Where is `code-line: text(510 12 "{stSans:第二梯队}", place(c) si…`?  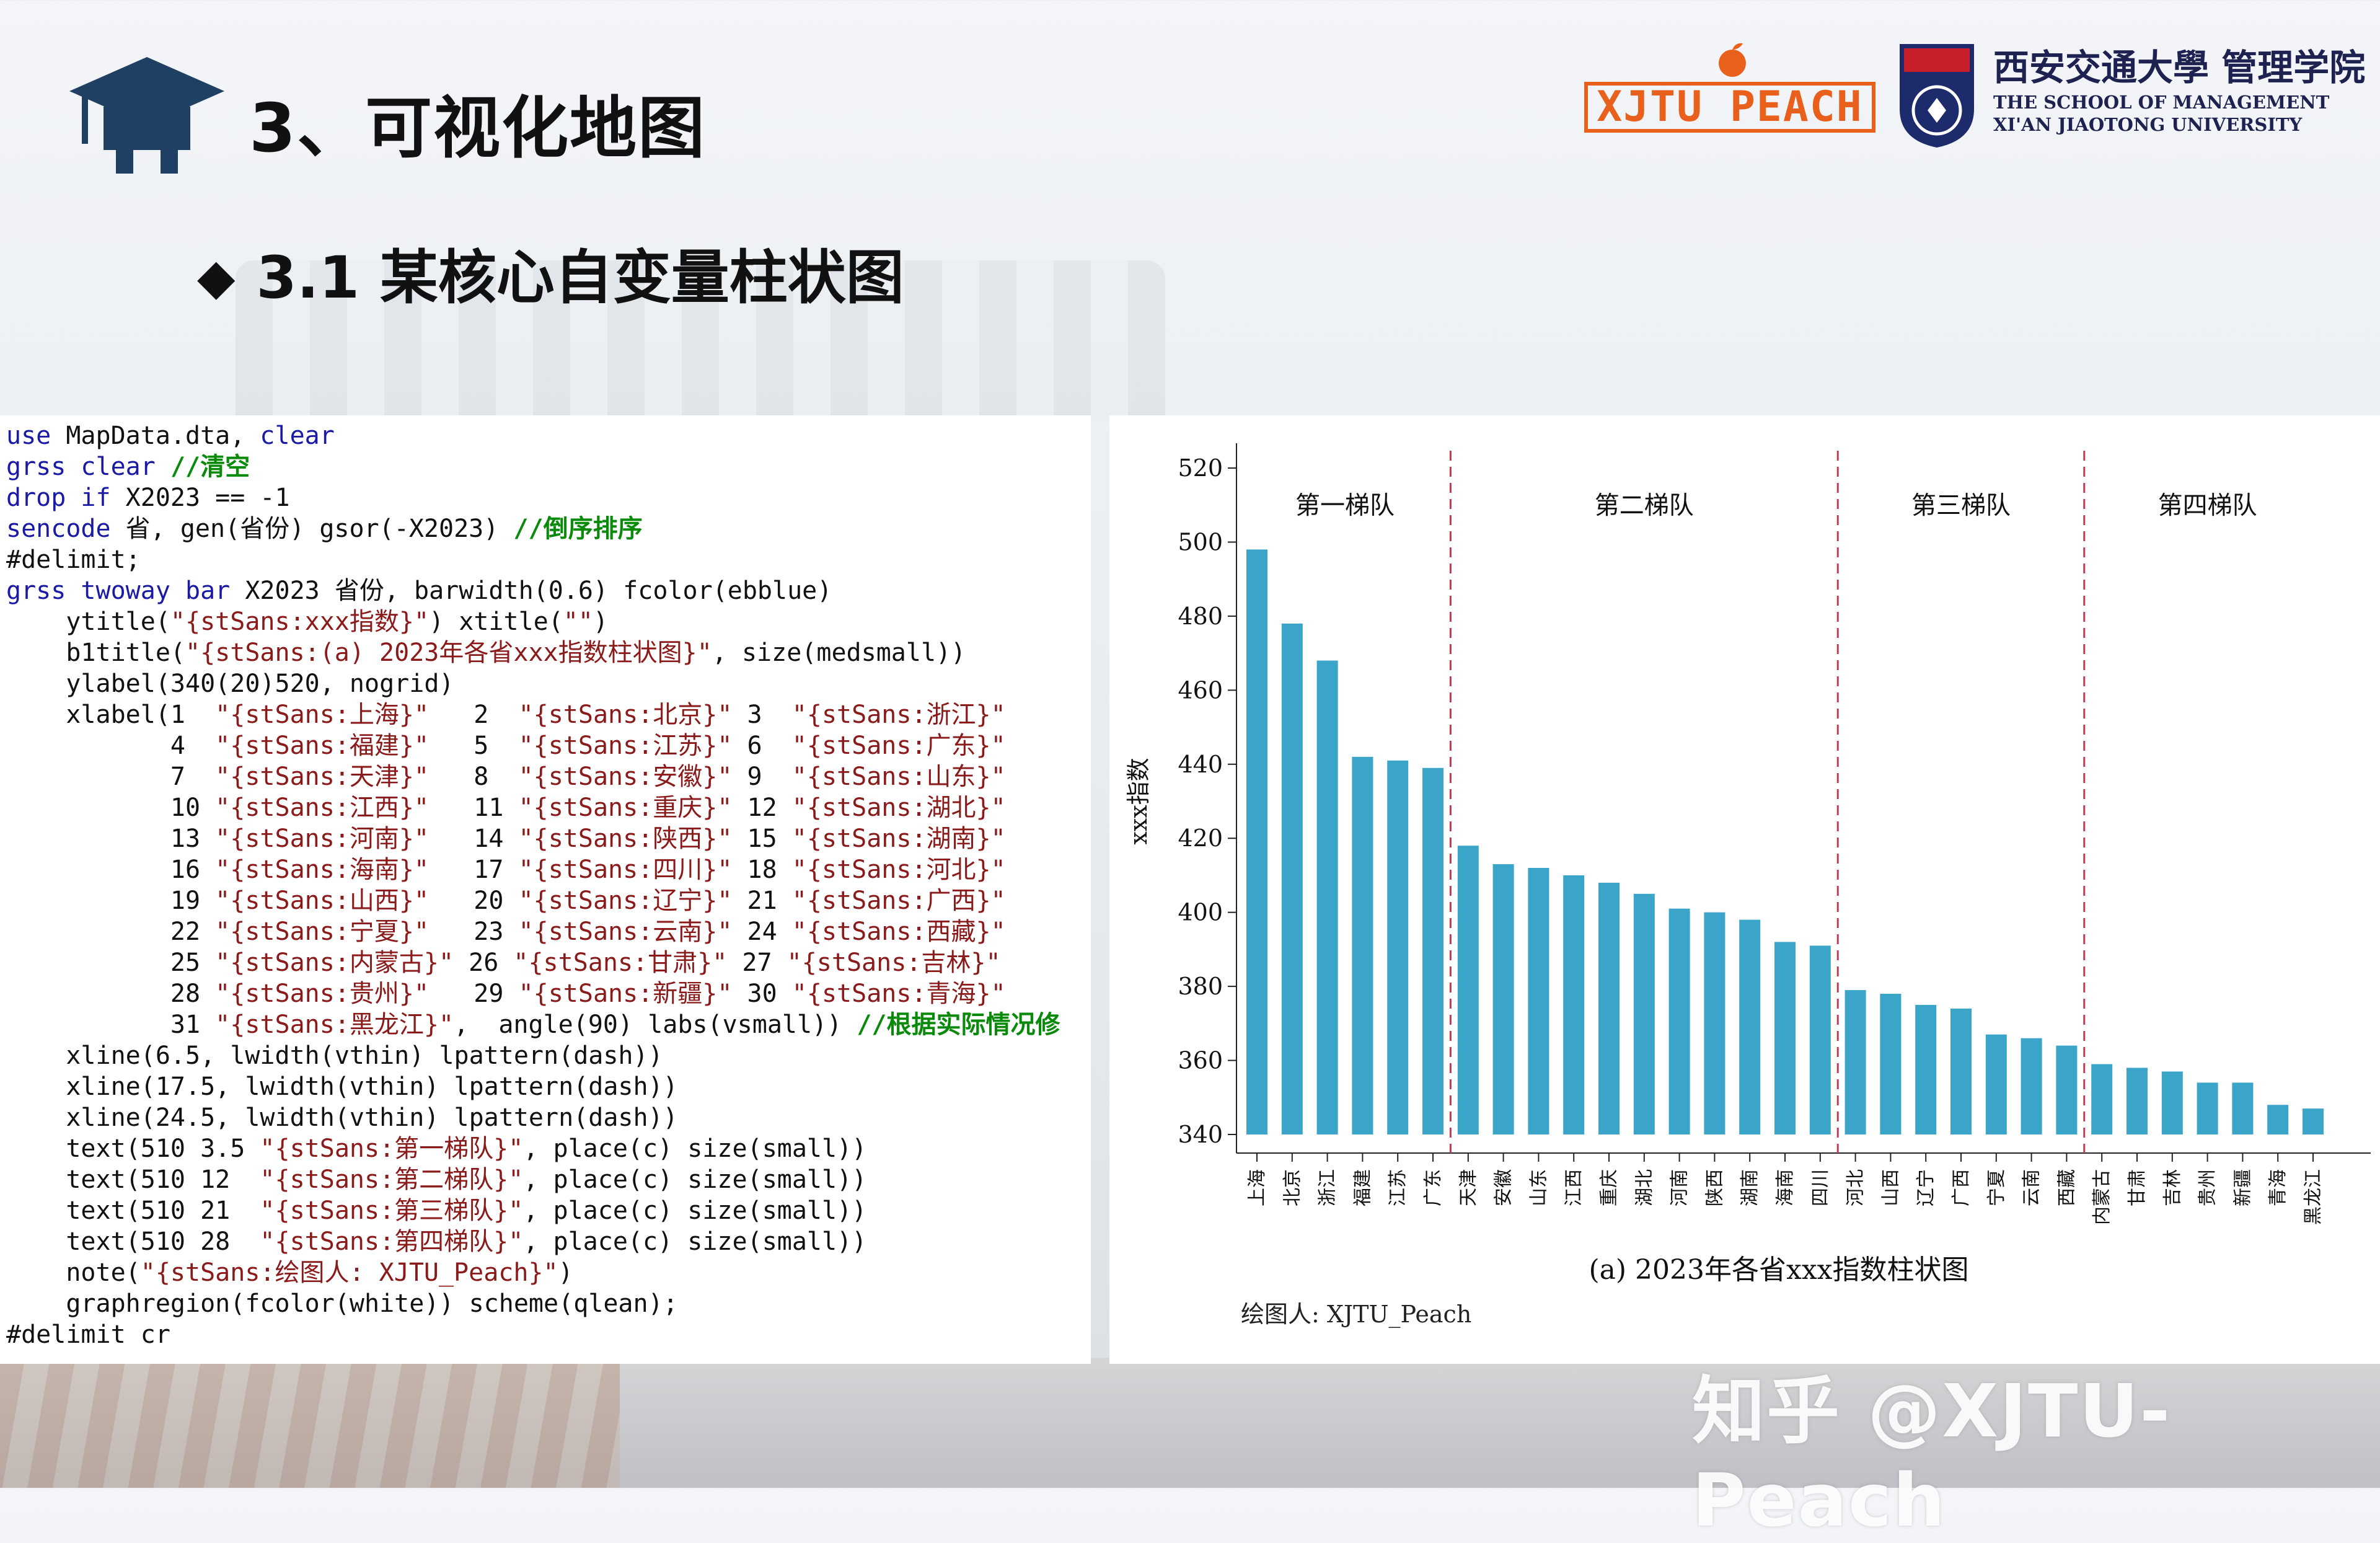
code-line: text(510 12 "{stSans:第二梯队}", place(c) si… is located at coordinates (466, 1179).